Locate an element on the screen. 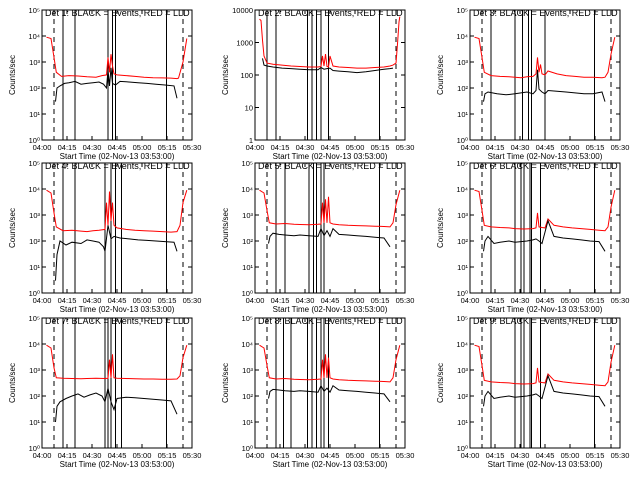  x-tick-label: 05:15 is located at coordinates (380, 455).